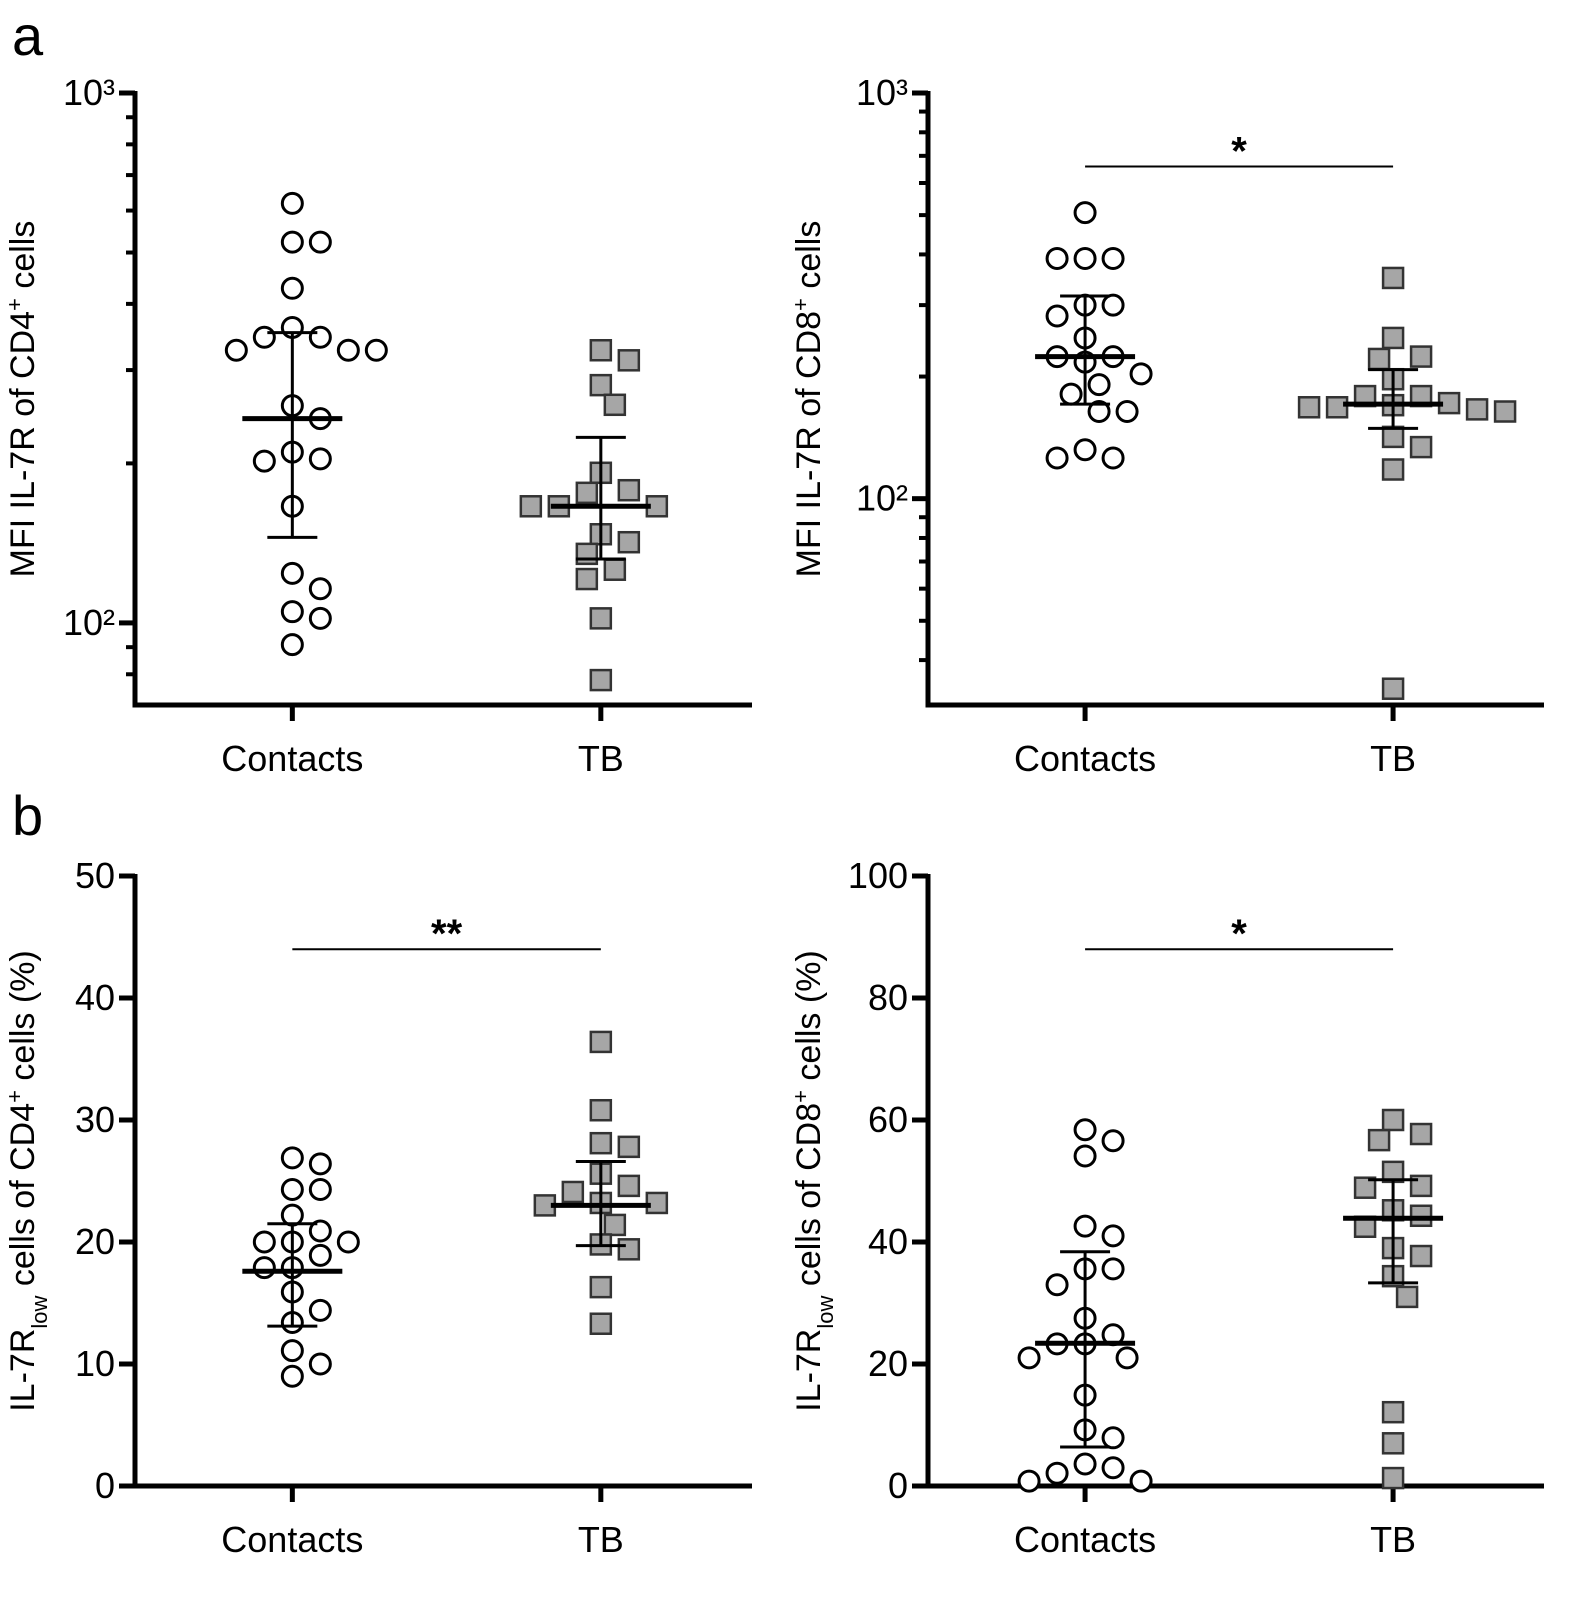 This screenshot has width=1594, height=1619. I want to click on y-axis-label-part: cells of CD8, so click(809, 1199).